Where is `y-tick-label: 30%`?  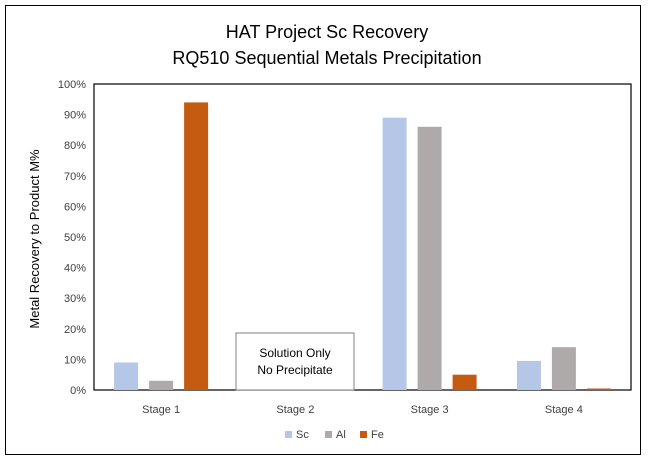
y-tick-label: 30% is located at coordinates (75, 299).